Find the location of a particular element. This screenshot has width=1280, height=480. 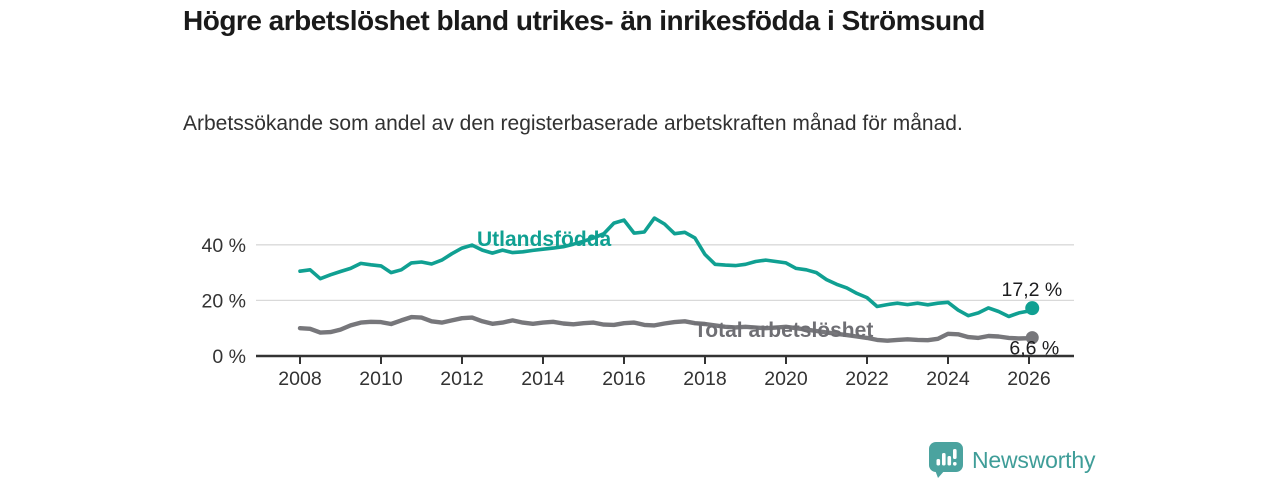

x-tick-label: 2016 is located at coordinates (623, 379).